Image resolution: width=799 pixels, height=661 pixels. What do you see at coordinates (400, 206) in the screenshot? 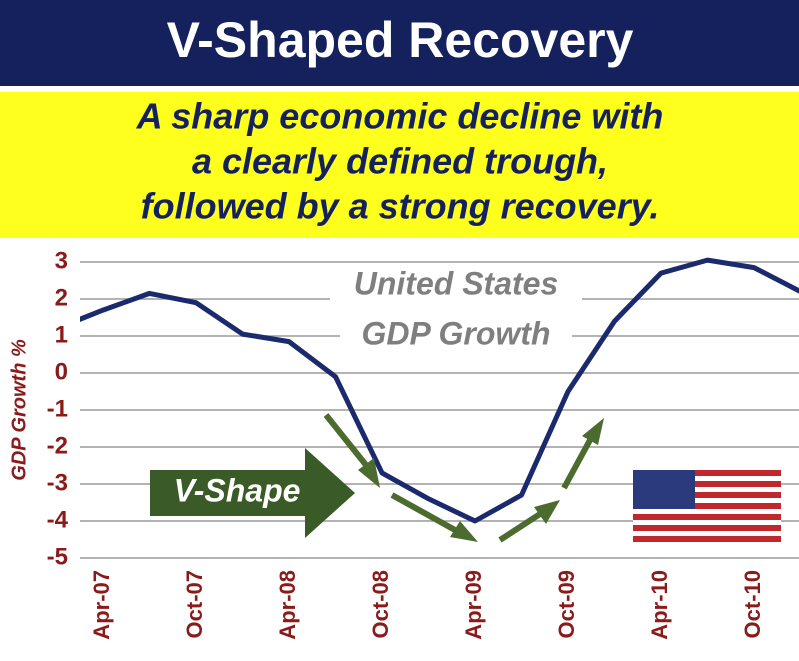
I see `subtitle-line: followed by a strong recovery.` at bounding box center [400, 206].